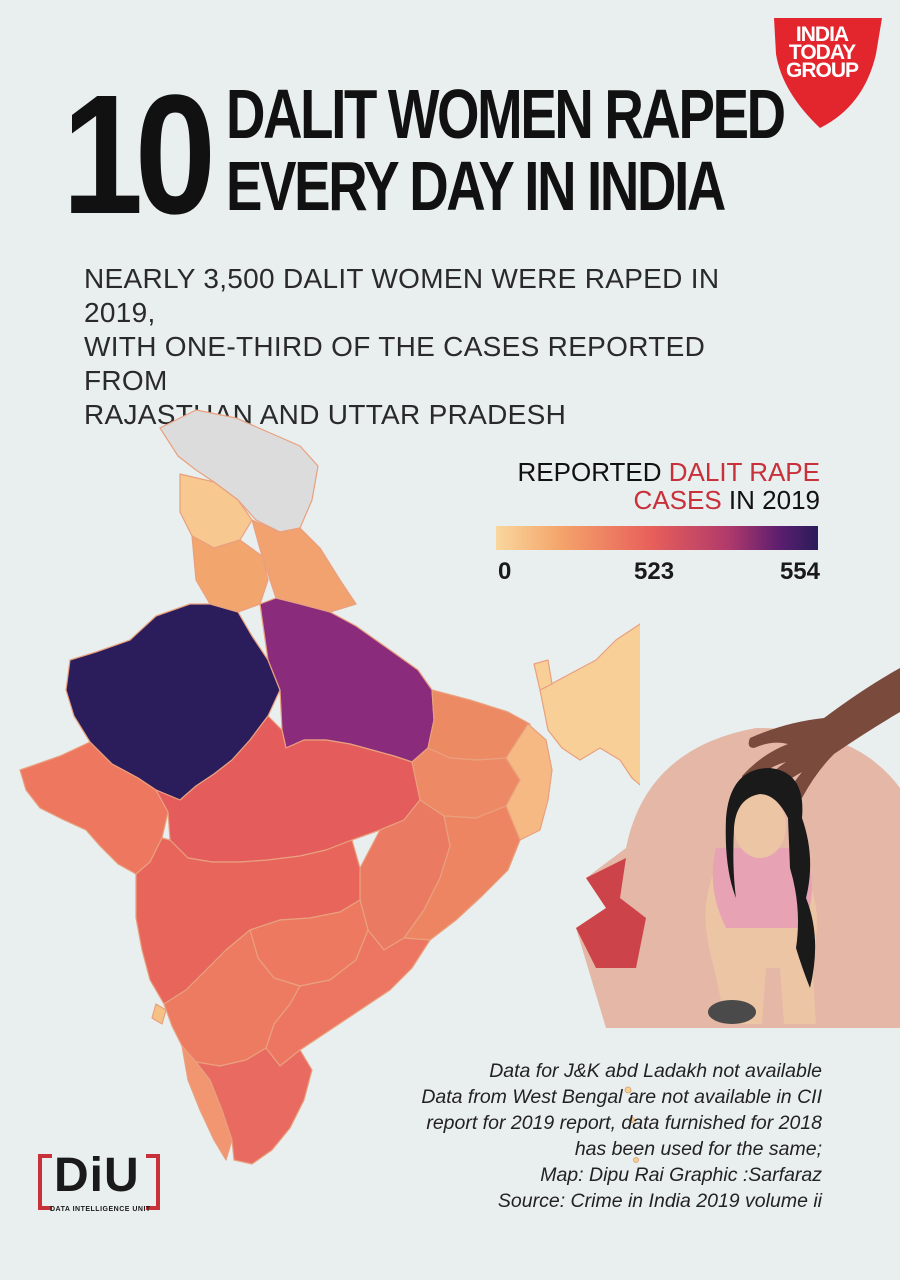  I want to click on note-4: has been used for the same;, so click(698, 1149).